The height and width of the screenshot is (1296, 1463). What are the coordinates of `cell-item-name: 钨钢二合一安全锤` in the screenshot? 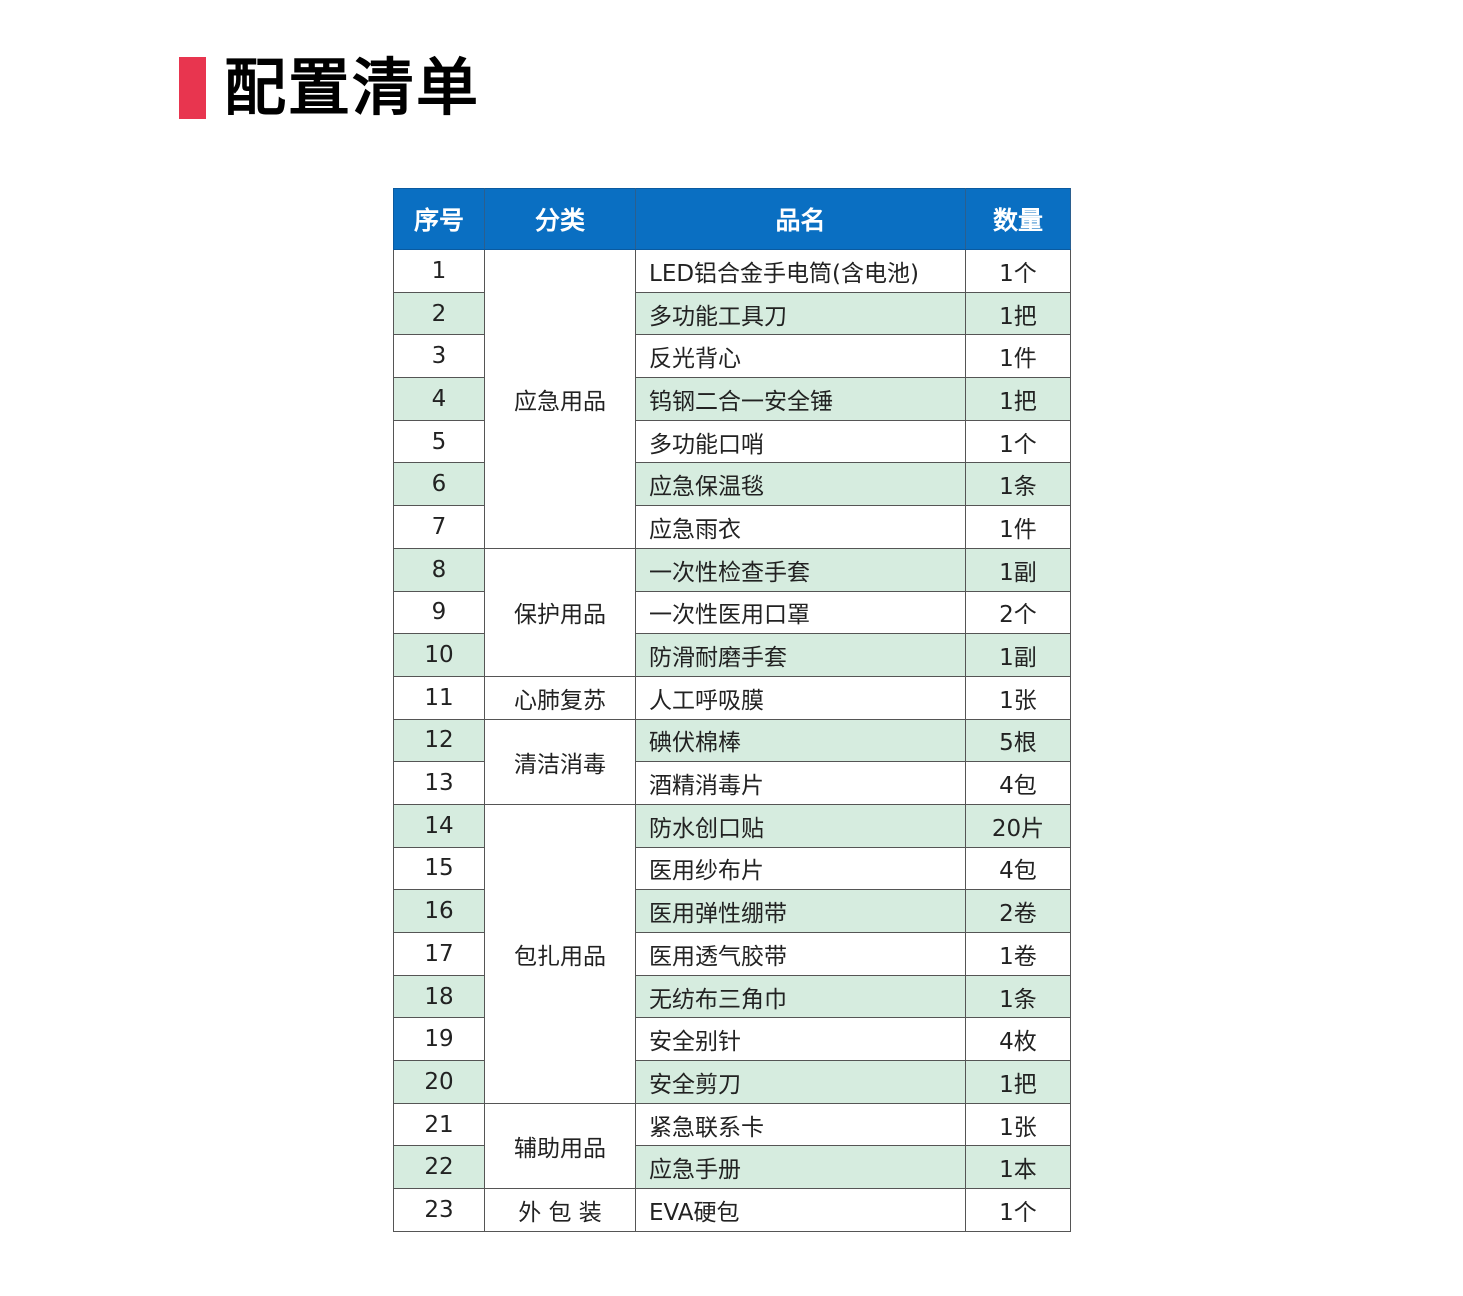 It's located at (800, 399).